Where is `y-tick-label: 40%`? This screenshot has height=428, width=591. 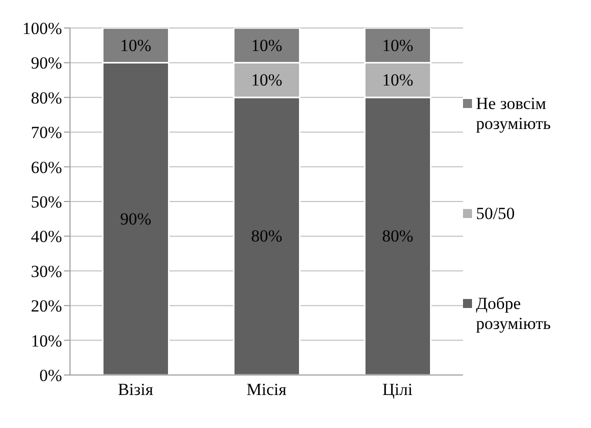
y-tick-label: 40% is located at coordinates (46, 236).